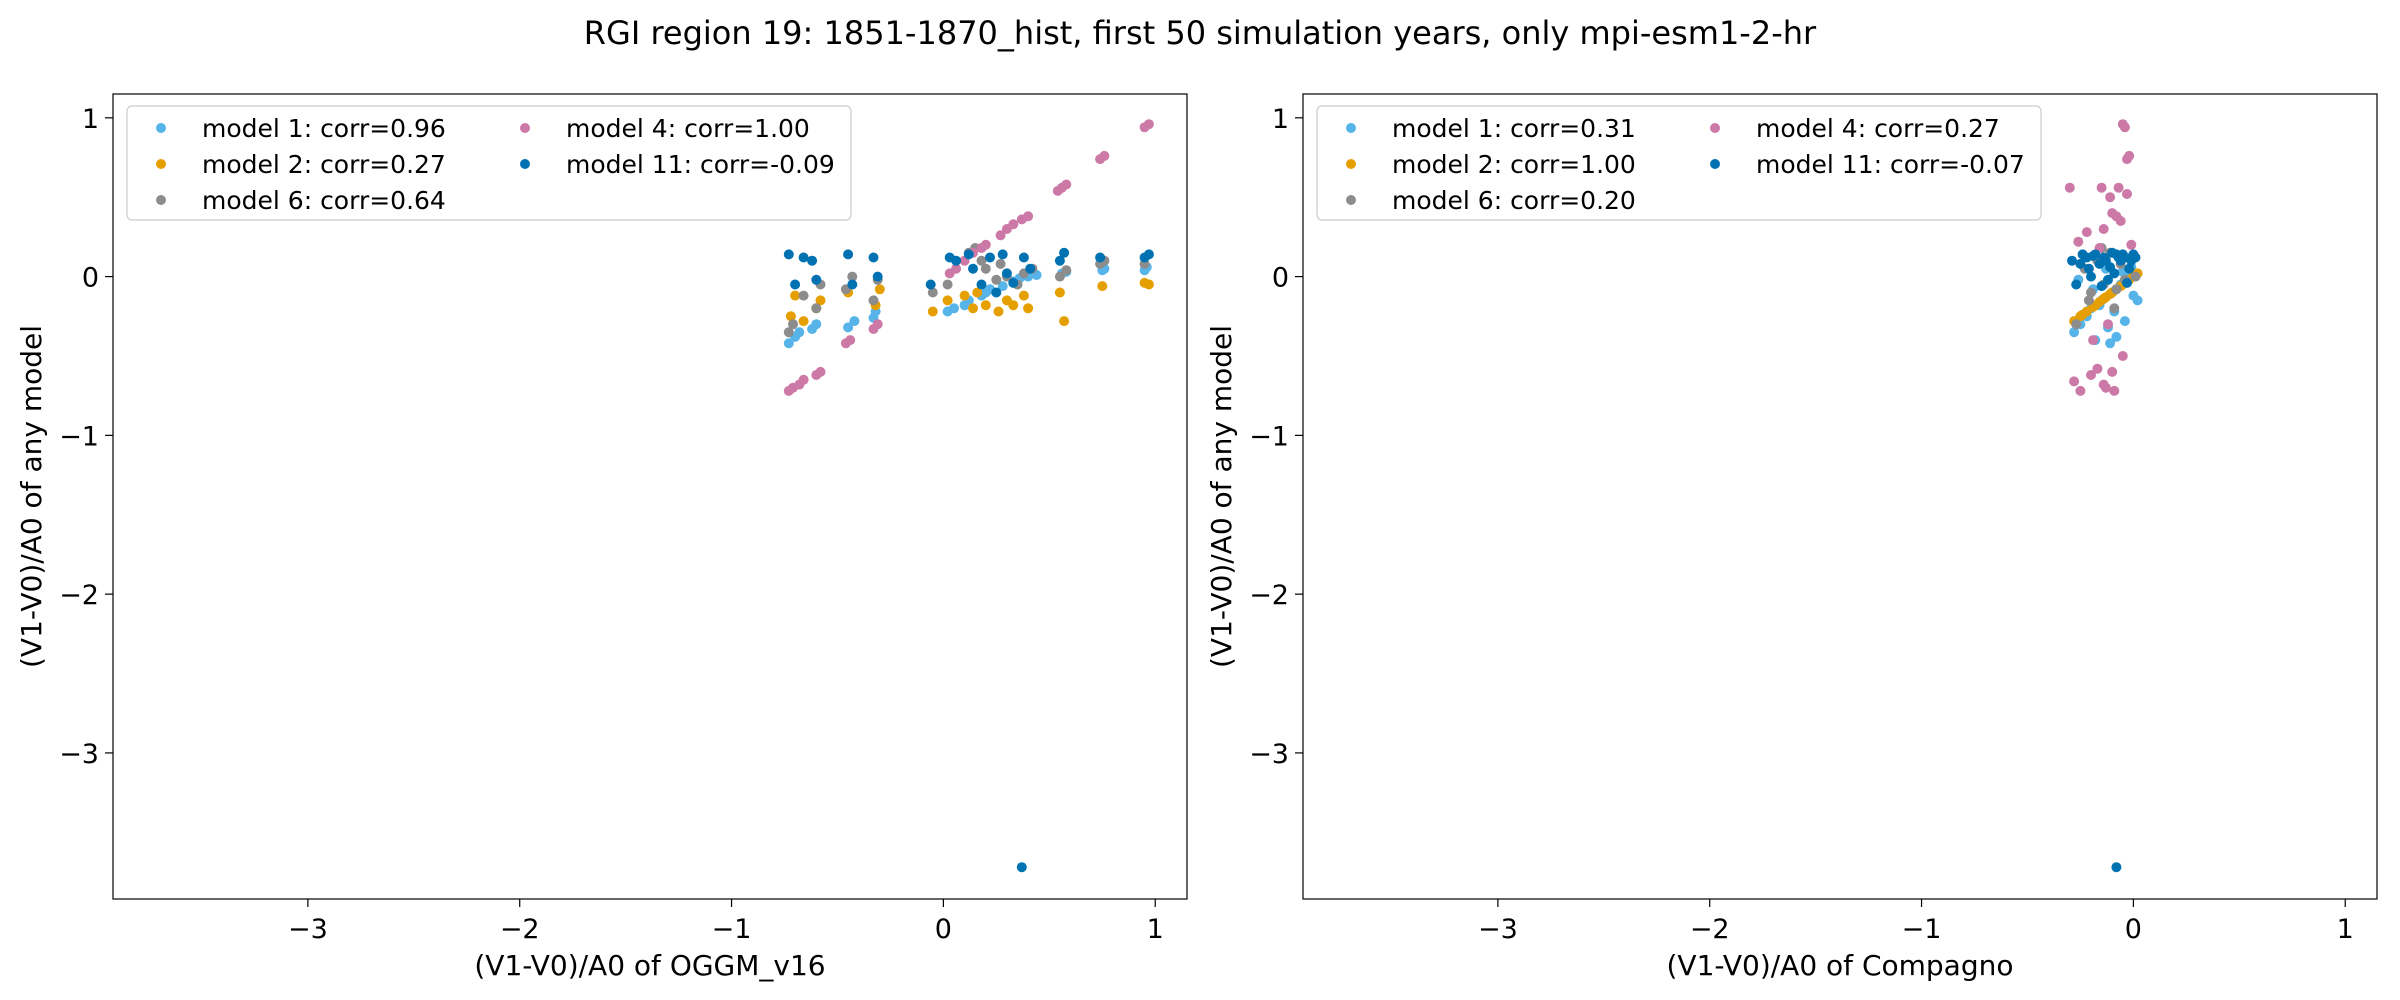  What do you see at coordinates (324, 200) in the screenshot?
I see `legend-label-left-2: model 6: corr=0.64` at bounding box center [324, 200].